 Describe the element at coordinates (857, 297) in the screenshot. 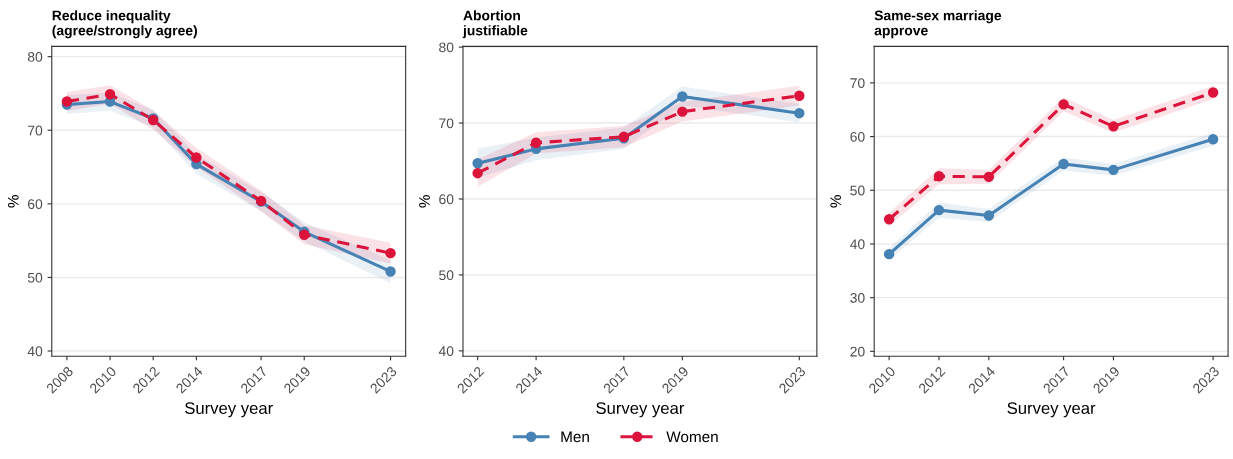

I see `y-tick-label: 30` at that location.